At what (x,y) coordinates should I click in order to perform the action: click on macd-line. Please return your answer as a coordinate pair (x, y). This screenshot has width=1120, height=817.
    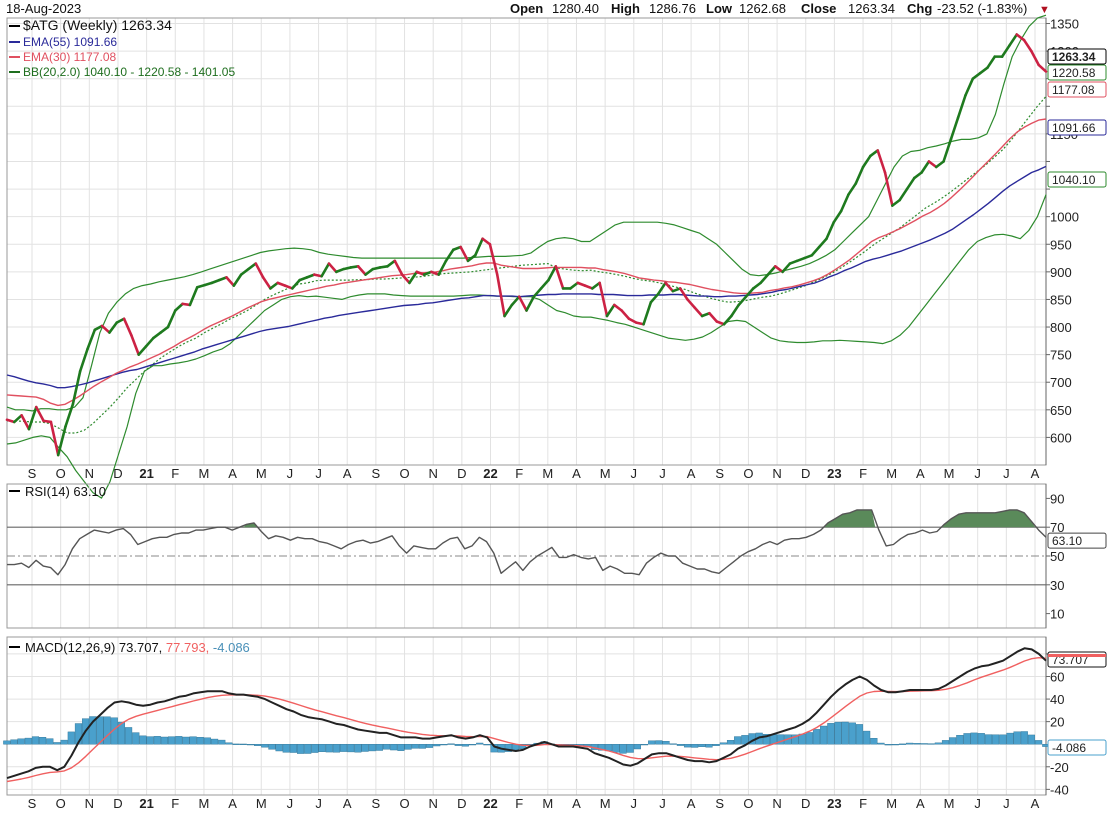
    Looking at the image, I should click on (526, 713).